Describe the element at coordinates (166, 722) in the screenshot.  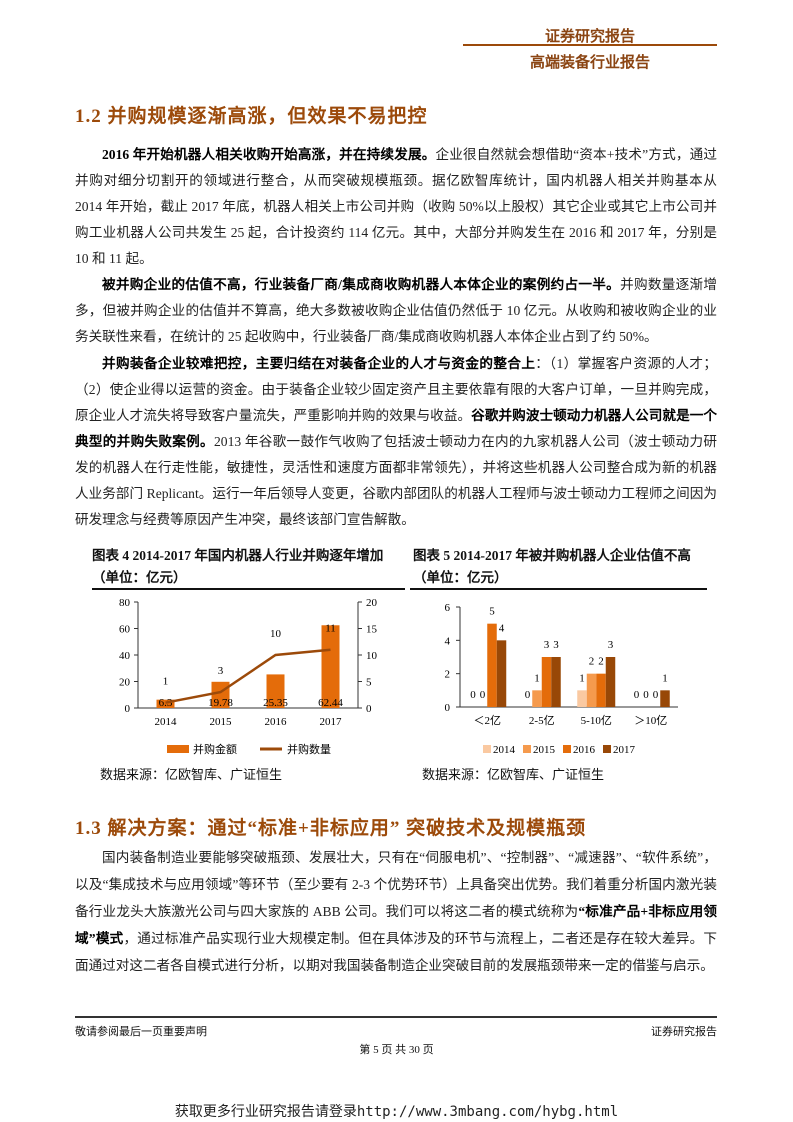
I see `x-tick-label: 2014` at that location.